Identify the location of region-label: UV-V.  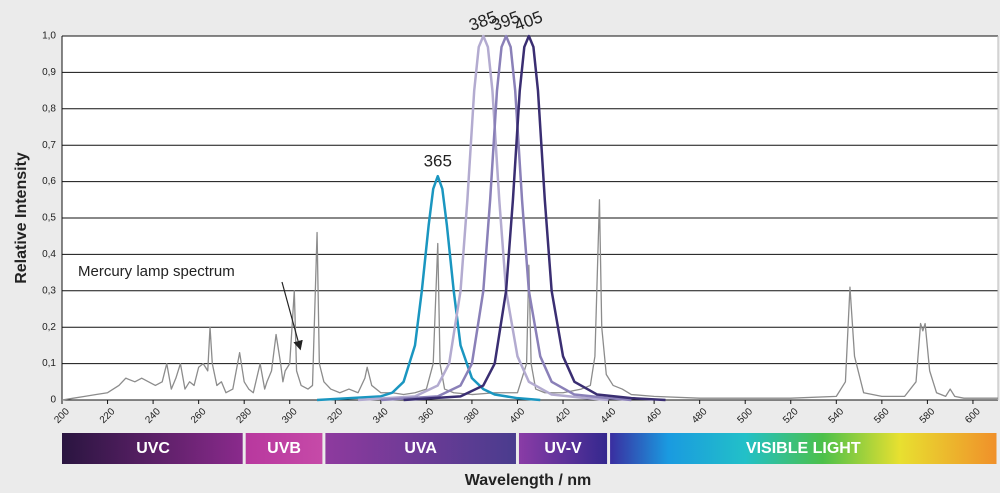
(563, 448).